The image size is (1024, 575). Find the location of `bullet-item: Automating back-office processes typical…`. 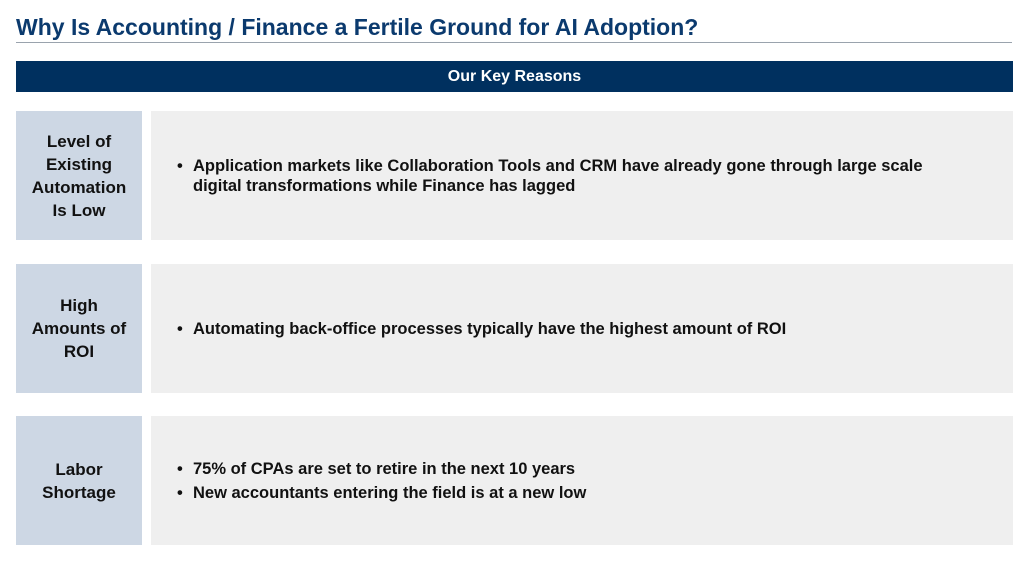

bullet-item: Automating back-office processes typical… is located at coordinates (575, 329).